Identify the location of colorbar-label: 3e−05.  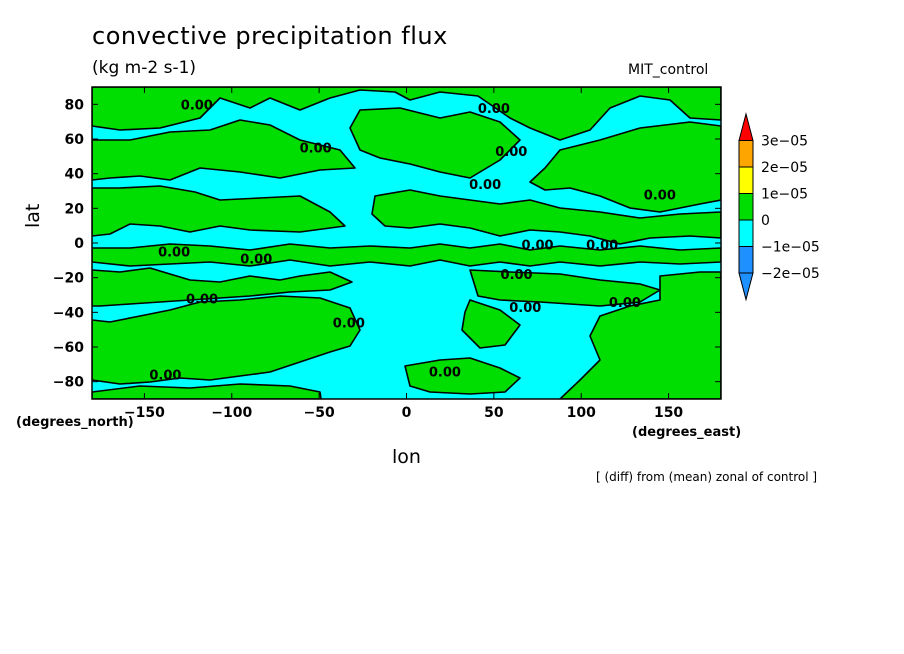
(784, 142).